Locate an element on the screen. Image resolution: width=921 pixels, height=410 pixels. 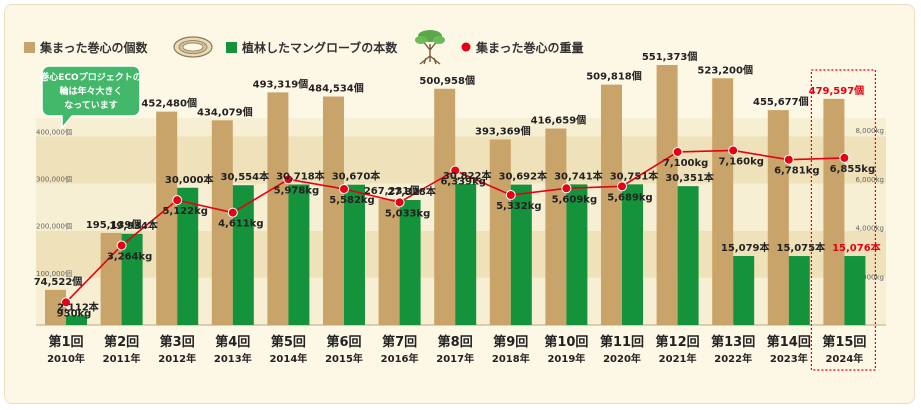
weight-label: 7,100kg is located at coordinates (685, 163).